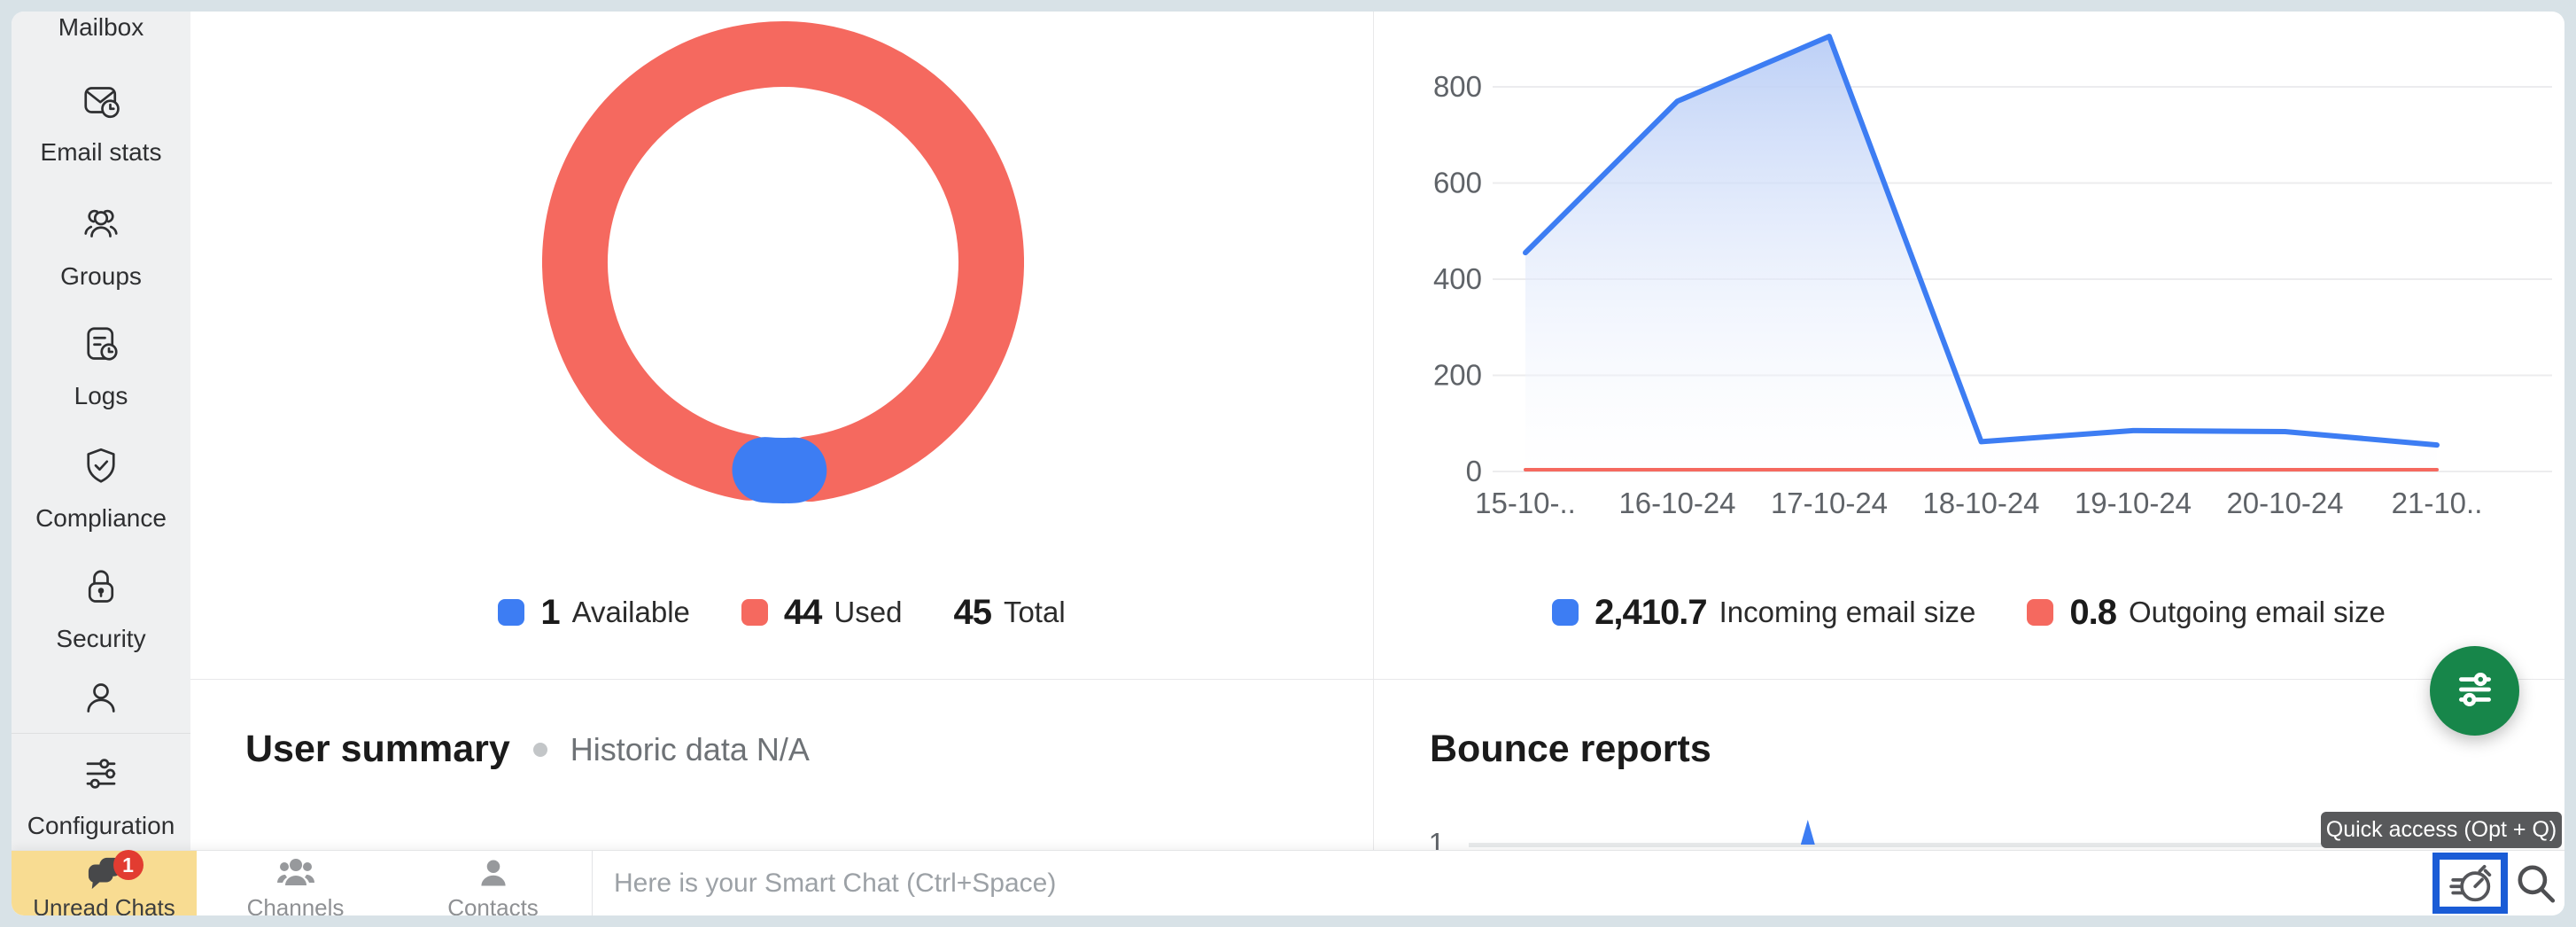 The height and width of the screenshot is (927, 2576). What do you see at coordinates (128, 865) in the screenshot?
I see `unread-count-badge: 1` at bounding box center [128, 865].